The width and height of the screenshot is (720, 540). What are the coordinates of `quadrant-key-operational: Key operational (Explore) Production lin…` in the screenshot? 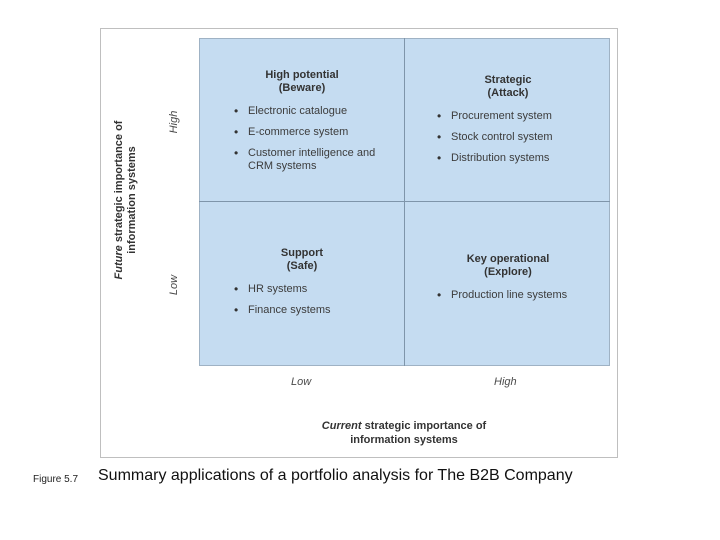 It's located at (519, 281).